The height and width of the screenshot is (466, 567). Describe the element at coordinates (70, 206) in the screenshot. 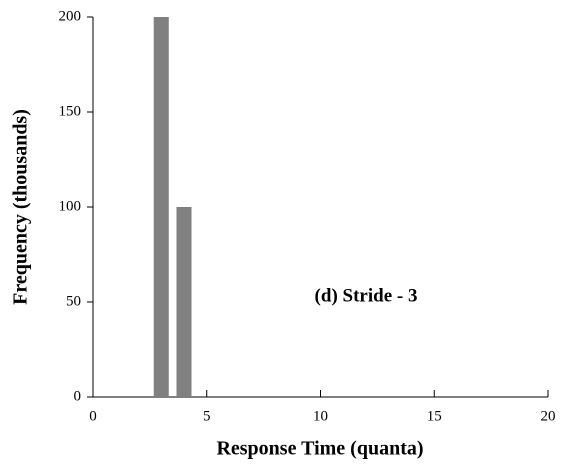

I see `y-tick-label: 100` at that location.